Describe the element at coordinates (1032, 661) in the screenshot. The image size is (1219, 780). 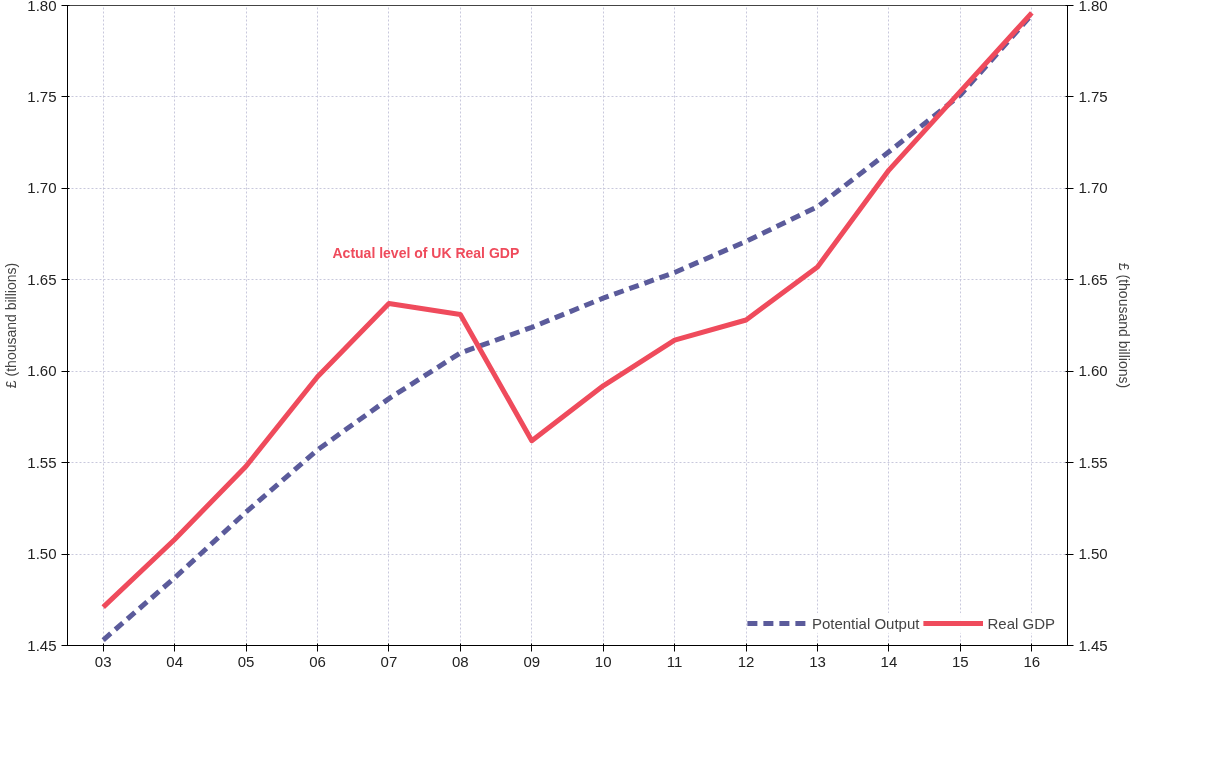
I see `x-tick-label: 16` at that location.